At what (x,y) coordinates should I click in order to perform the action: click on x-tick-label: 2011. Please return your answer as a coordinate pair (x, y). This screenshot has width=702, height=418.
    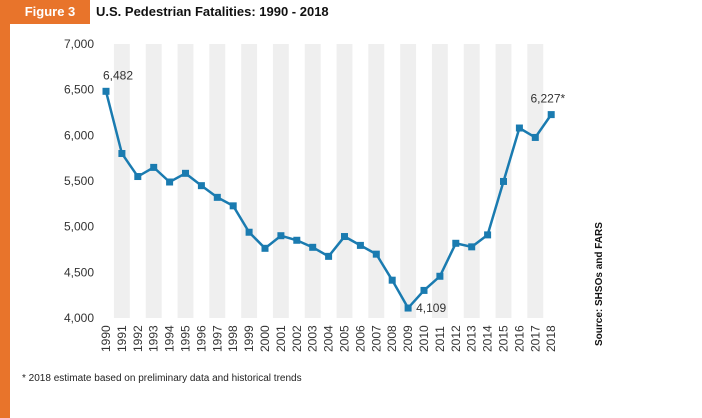
    Looking at the image, I should click on (440, 339).